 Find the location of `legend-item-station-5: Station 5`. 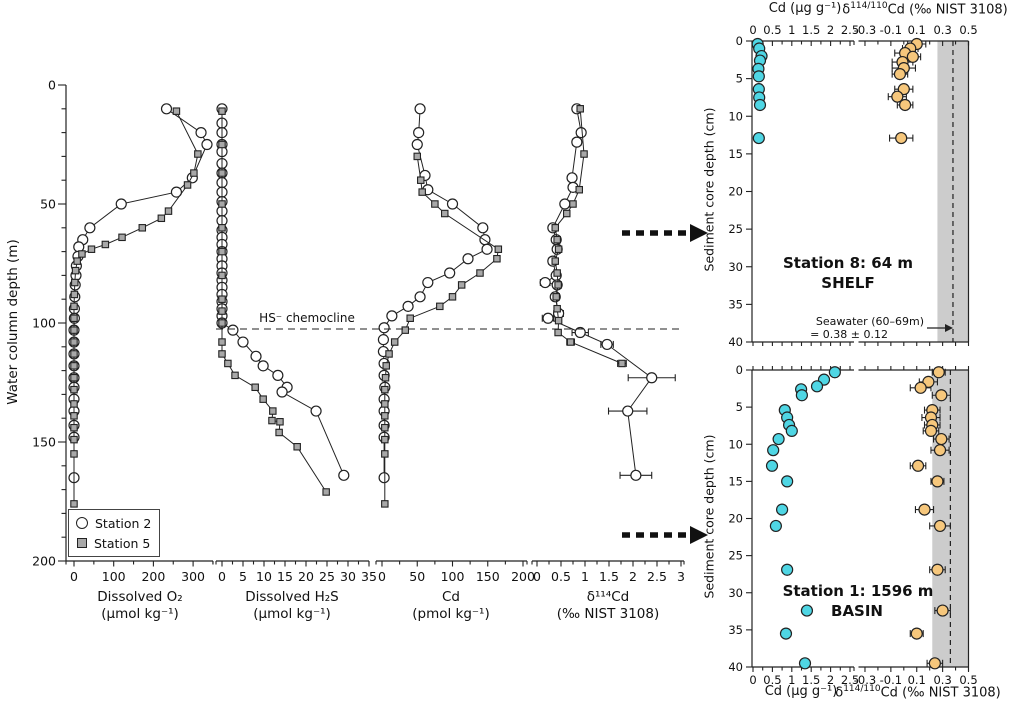

legend-item-station-5: Station 5 is located at coordinates (113, 543).